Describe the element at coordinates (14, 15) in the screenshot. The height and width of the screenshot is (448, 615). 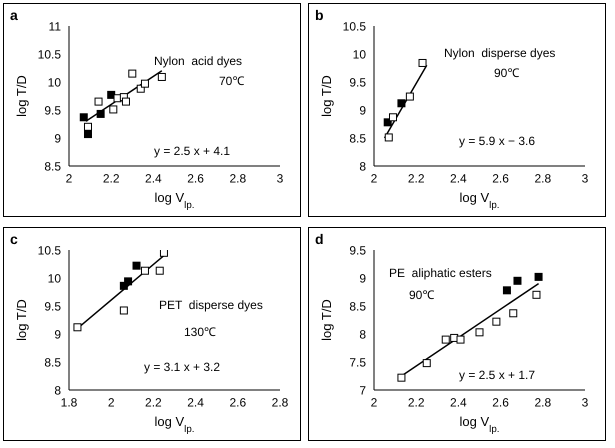
I see `chart-title: a` at that location.